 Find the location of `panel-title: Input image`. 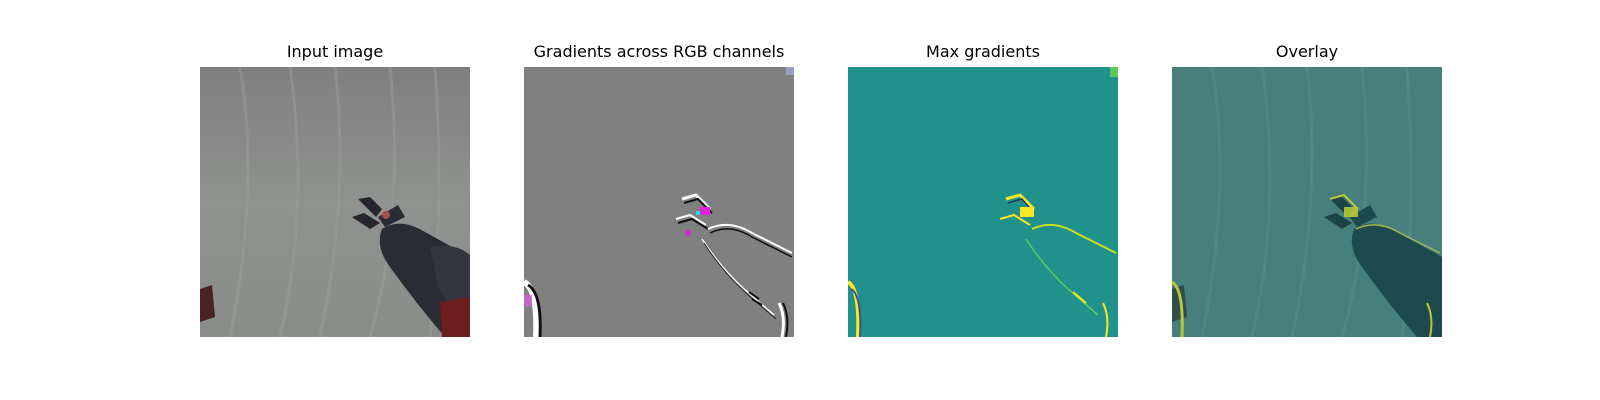

panel-title: Input image is located at coordinates (335, 51).